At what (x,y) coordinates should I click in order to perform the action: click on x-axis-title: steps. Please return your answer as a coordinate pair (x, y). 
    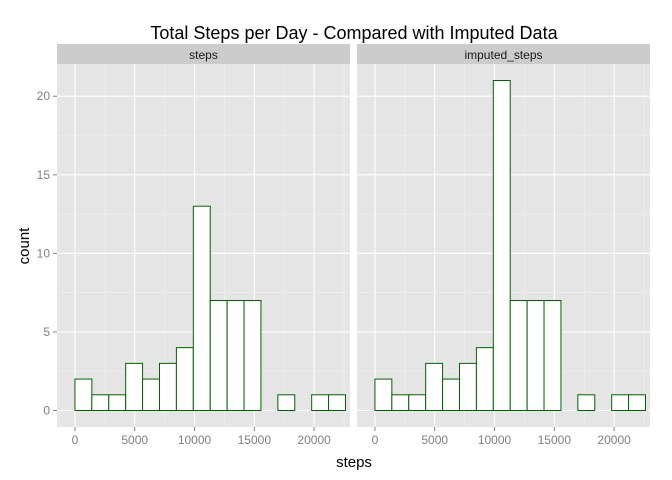
    Looking at the image, I should click on (354, 462).